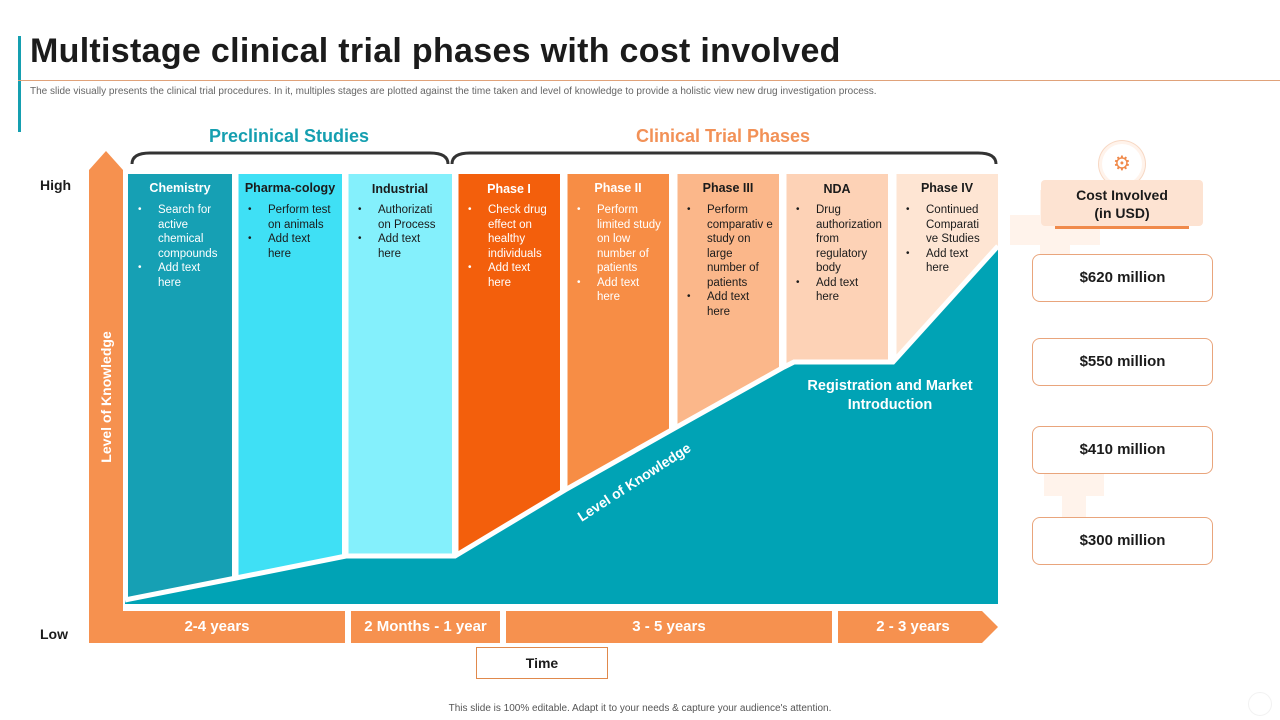 The image size is (1280, 720). Describe the element at coordinates (728, 188) in the screenshot. I see `stage-title-6: Phase III` at that location.